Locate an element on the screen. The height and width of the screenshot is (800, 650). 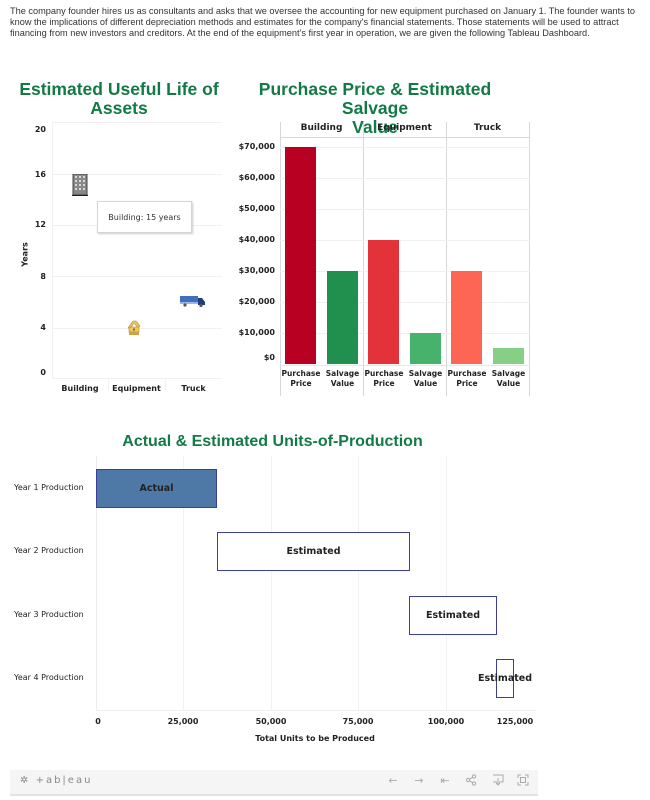
y-tick: $70,000 is located at coordinates (256, 146).